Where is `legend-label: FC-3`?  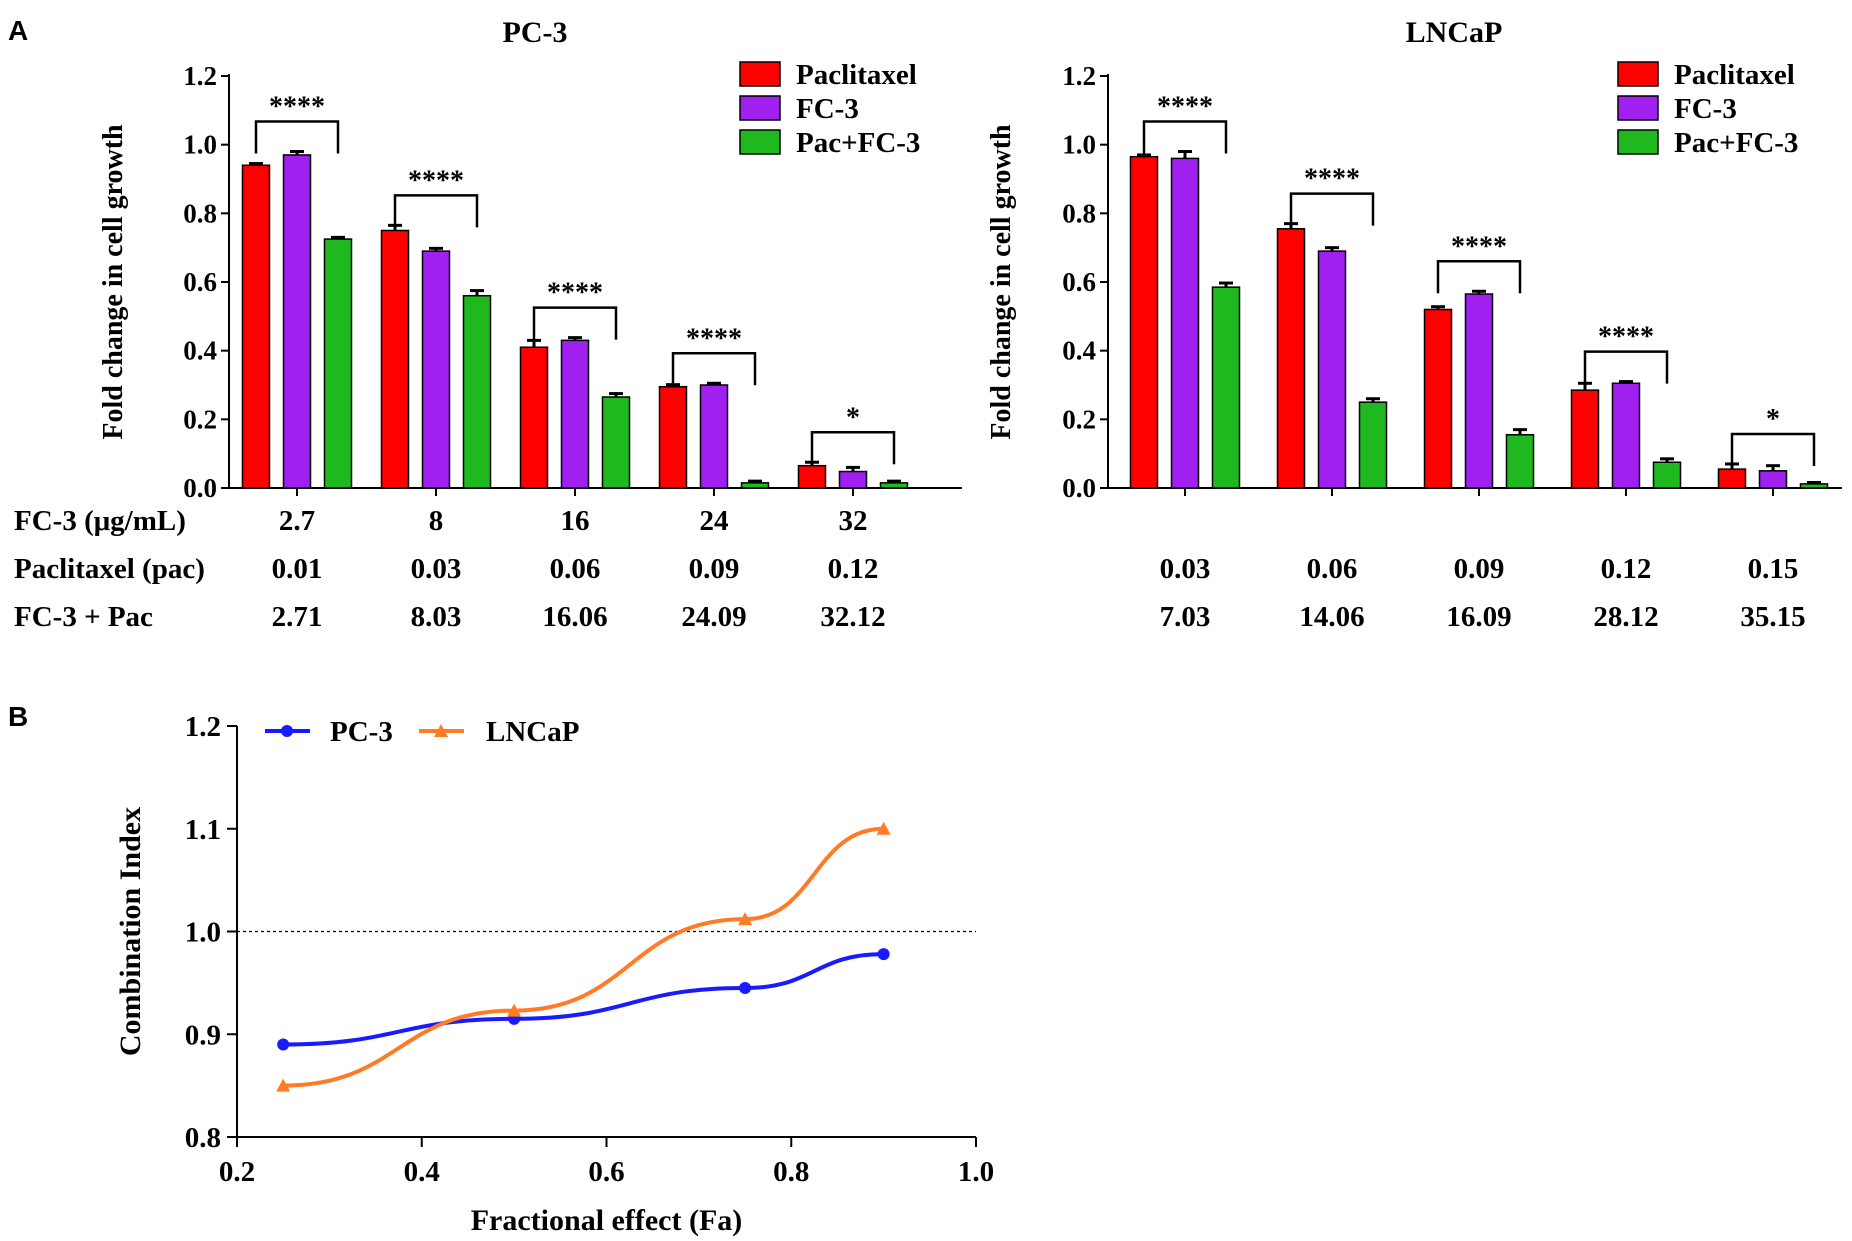
legend-label: FC-3 is located at coordinates (1705, 109).